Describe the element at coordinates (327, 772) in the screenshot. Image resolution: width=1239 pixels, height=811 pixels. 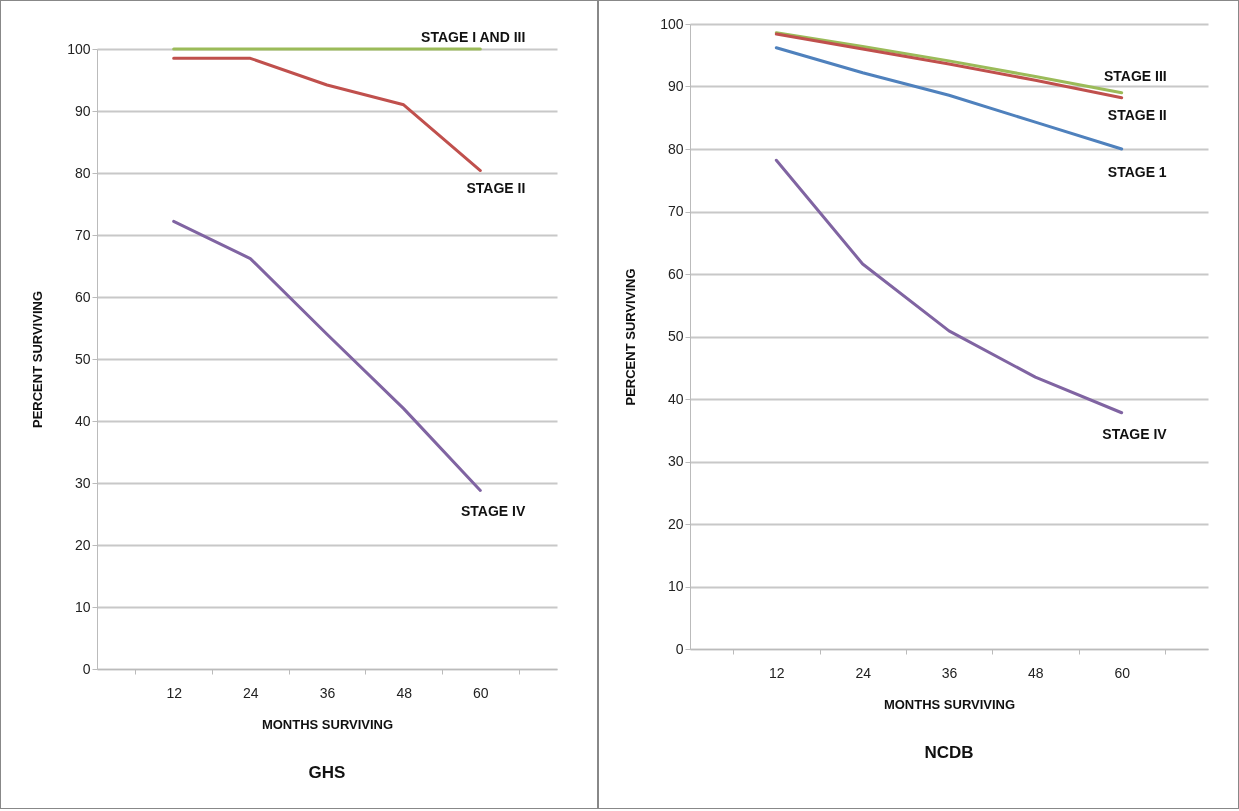
I see `text: GHS` at that location.